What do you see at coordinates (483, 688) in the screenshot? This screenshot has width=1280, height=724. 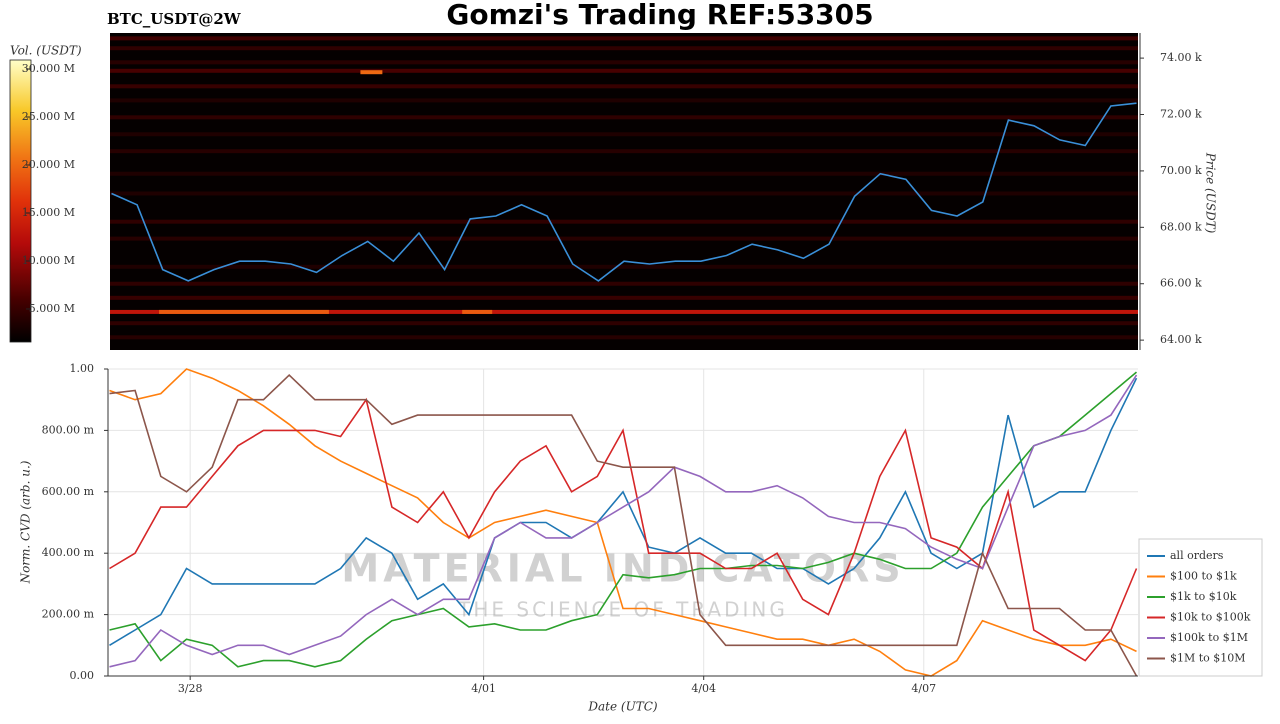 I see `x-tick-label: 4/01` at bounding box center [483, 688].